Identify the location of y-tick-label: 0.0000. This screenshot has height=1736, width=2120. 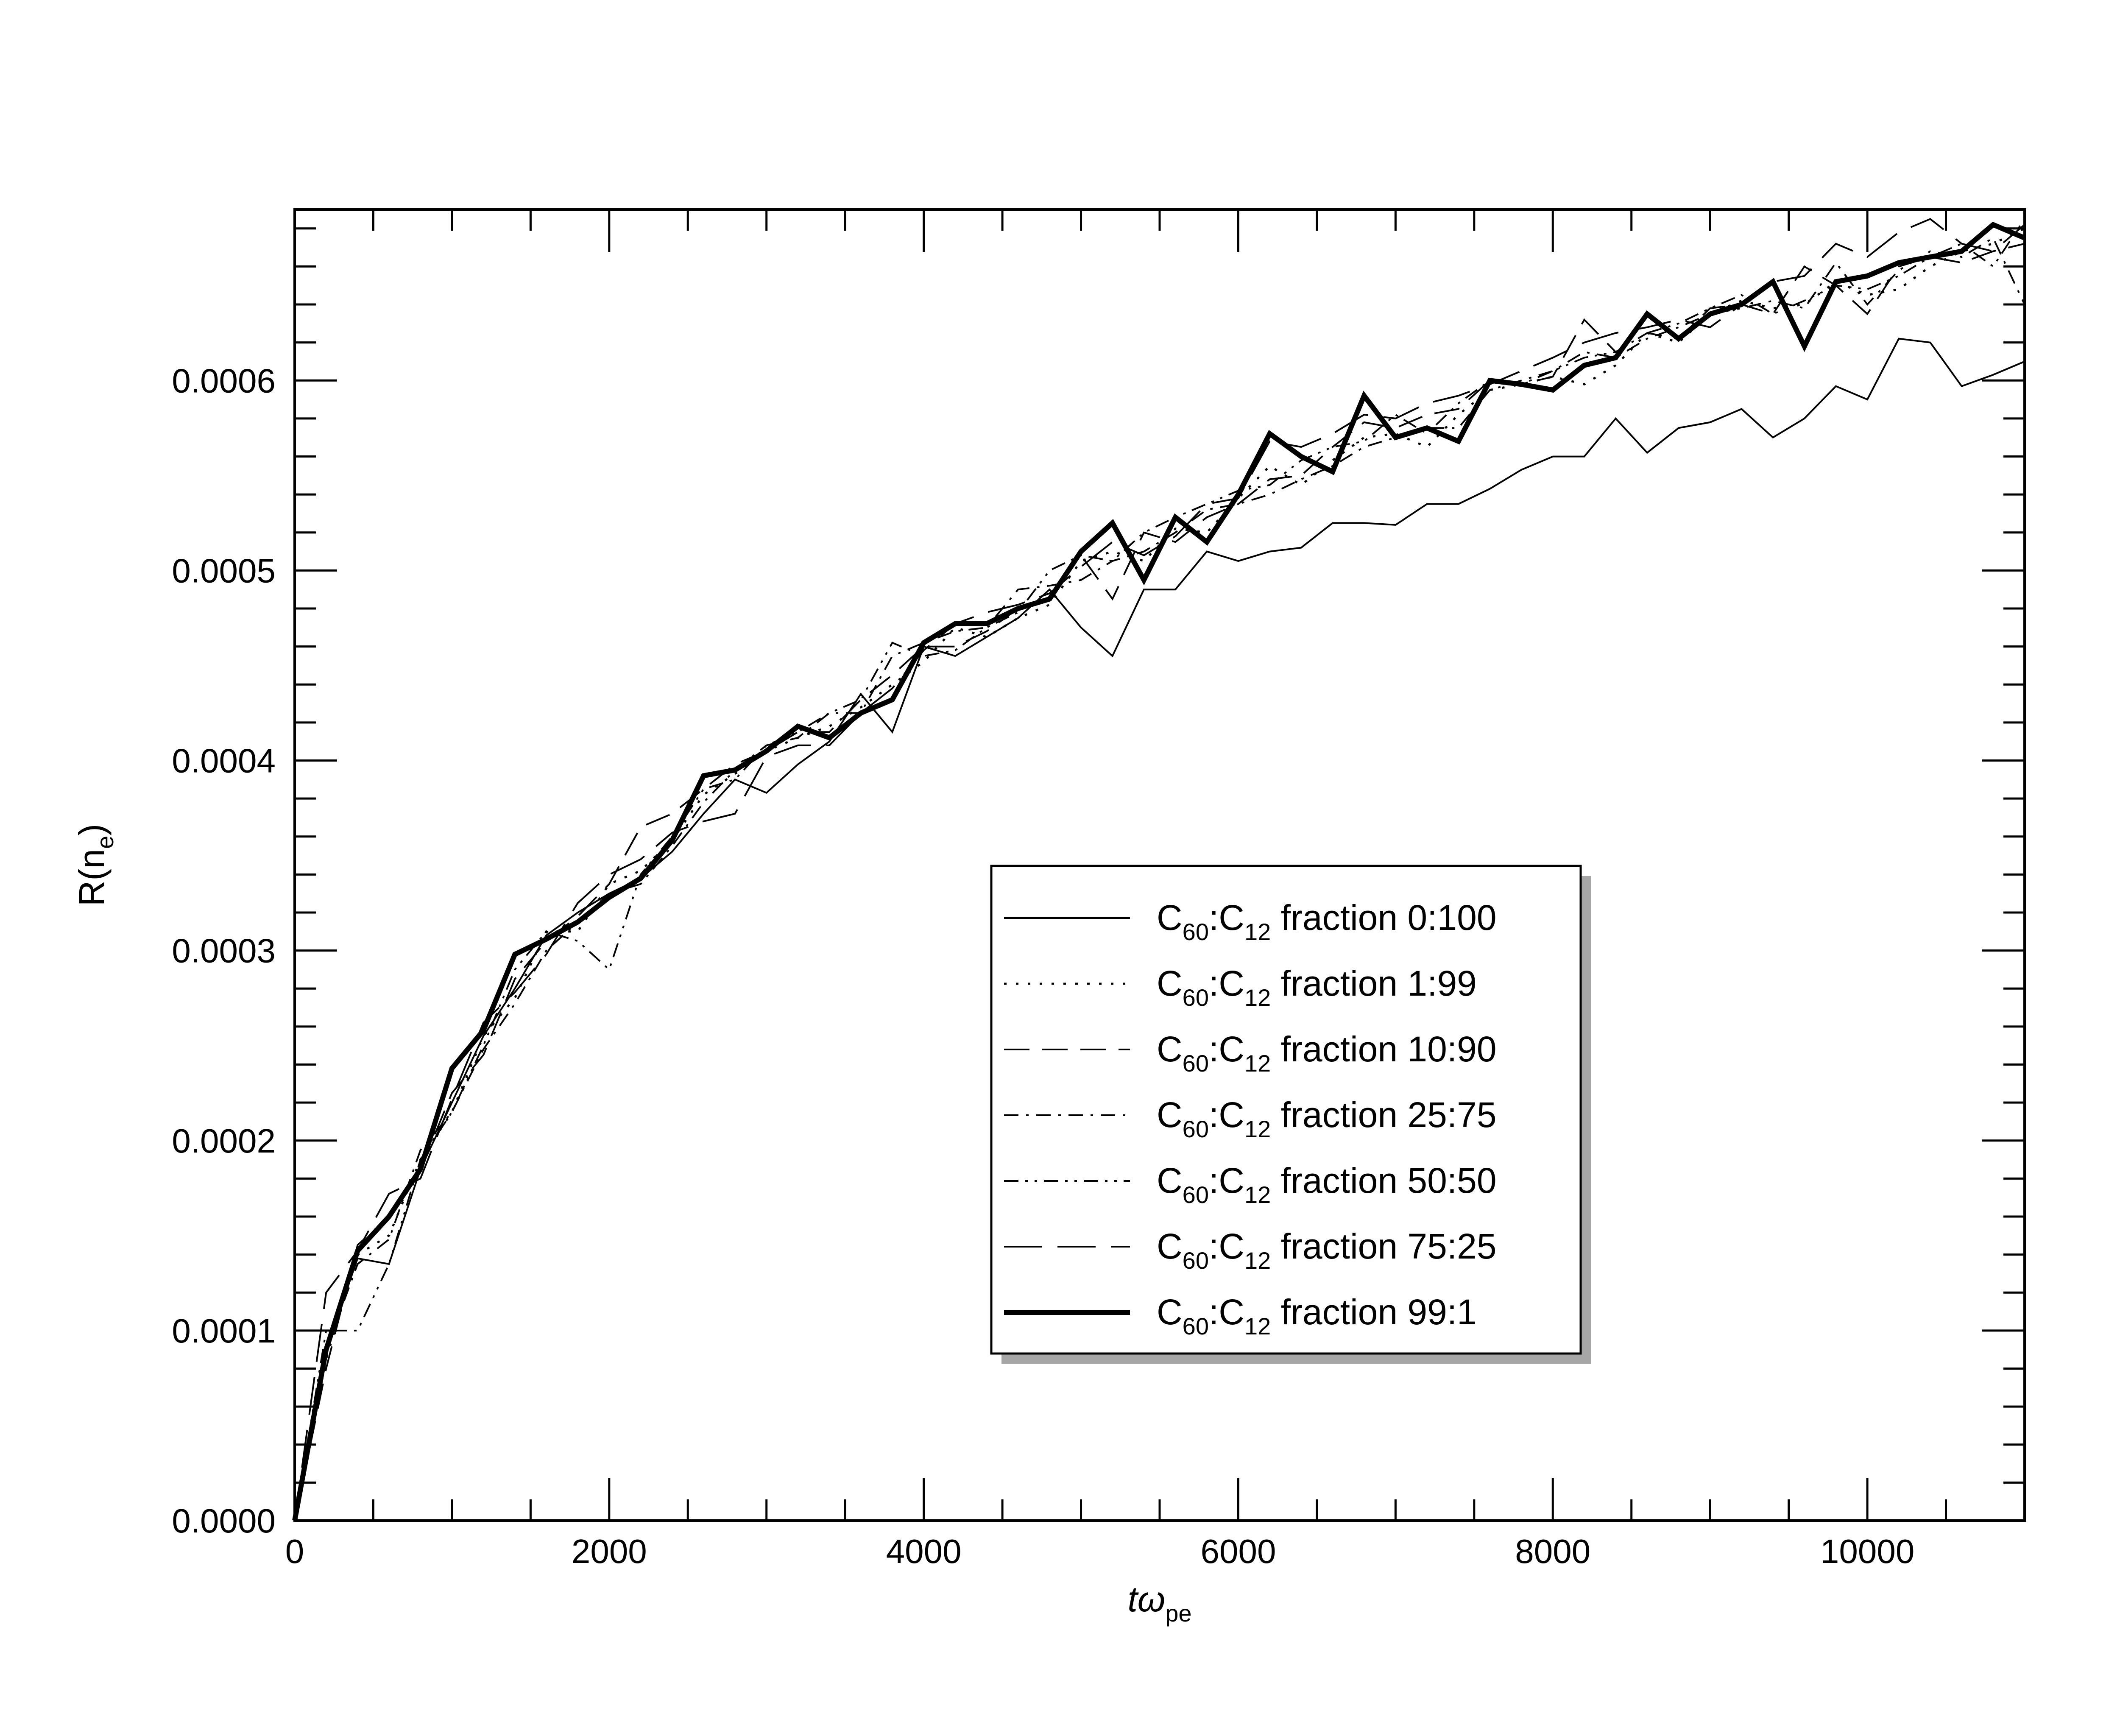
(224, 1521).